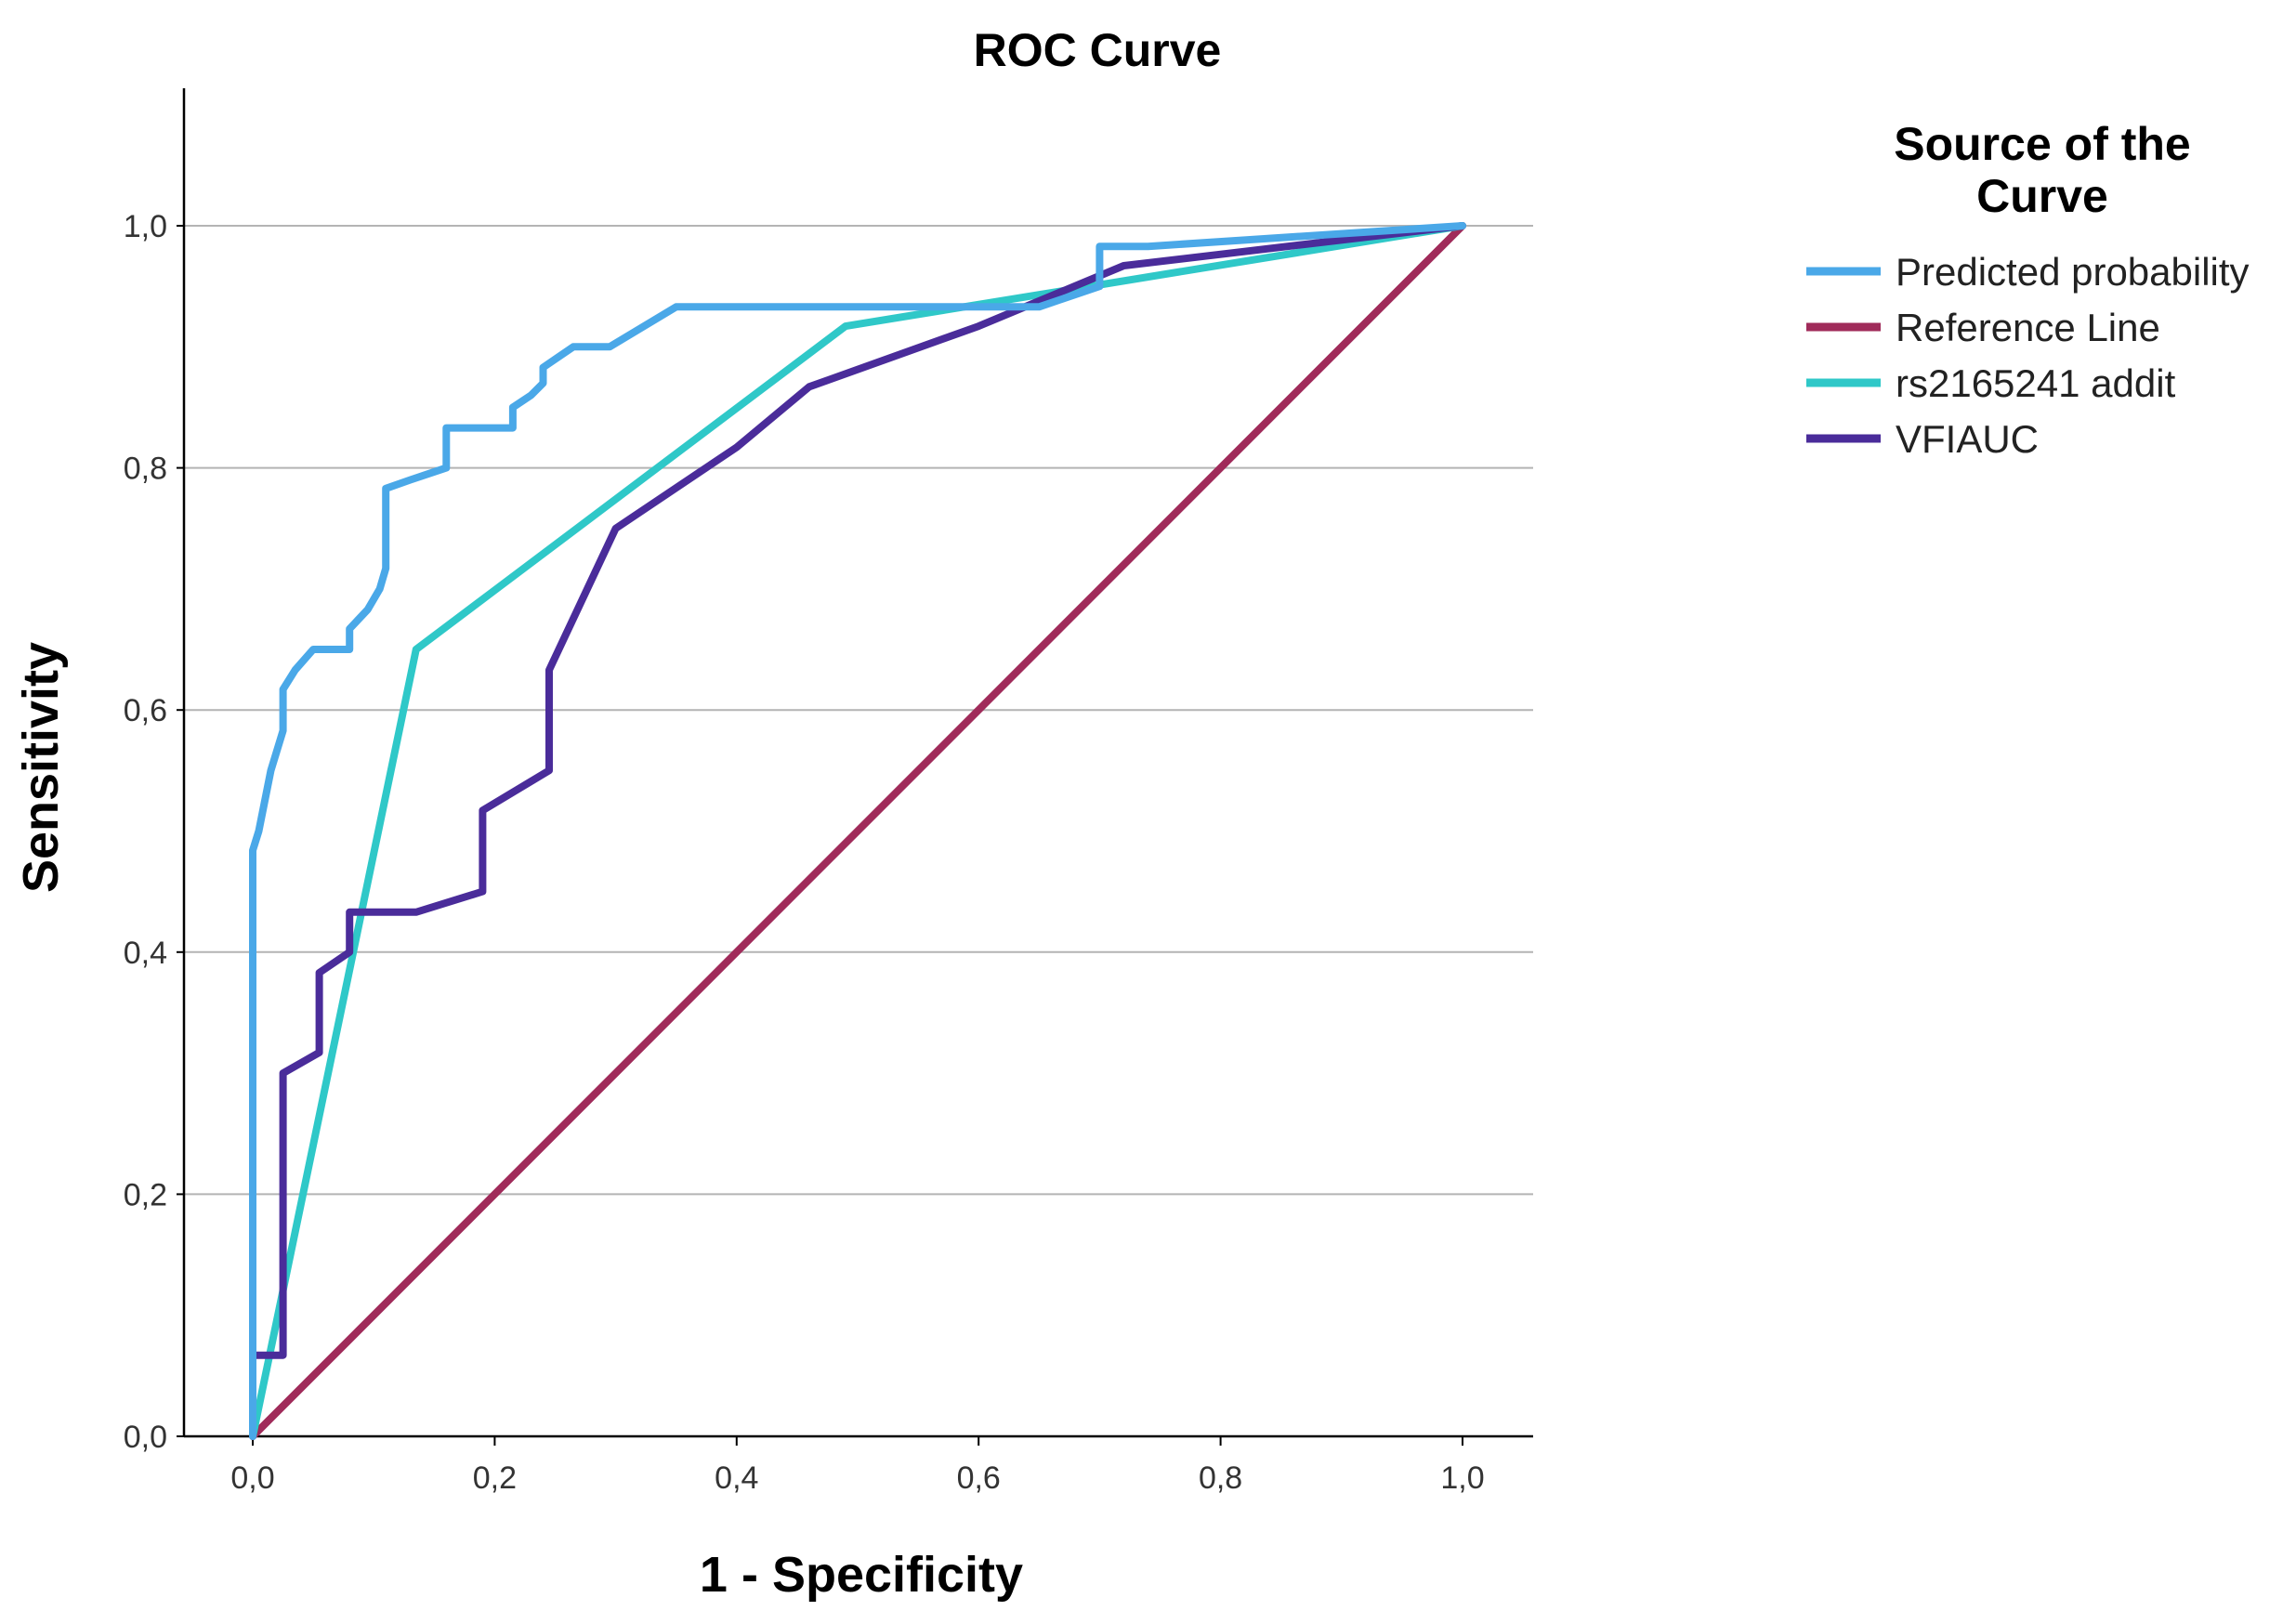  What do you see at coordinates (1098, 50) in the screenshot?
I see `chart-title: ROC Curve` at bounding box center [1098, 50].